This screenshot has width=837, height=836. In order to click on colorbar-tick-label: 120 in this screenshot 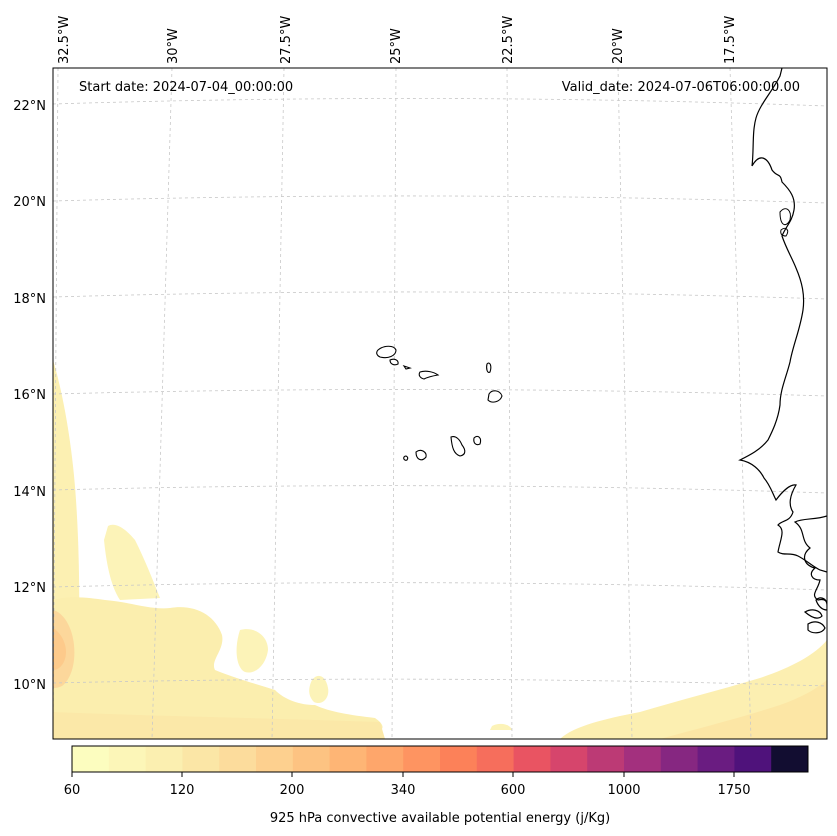, I will do `click(182, 790)`.